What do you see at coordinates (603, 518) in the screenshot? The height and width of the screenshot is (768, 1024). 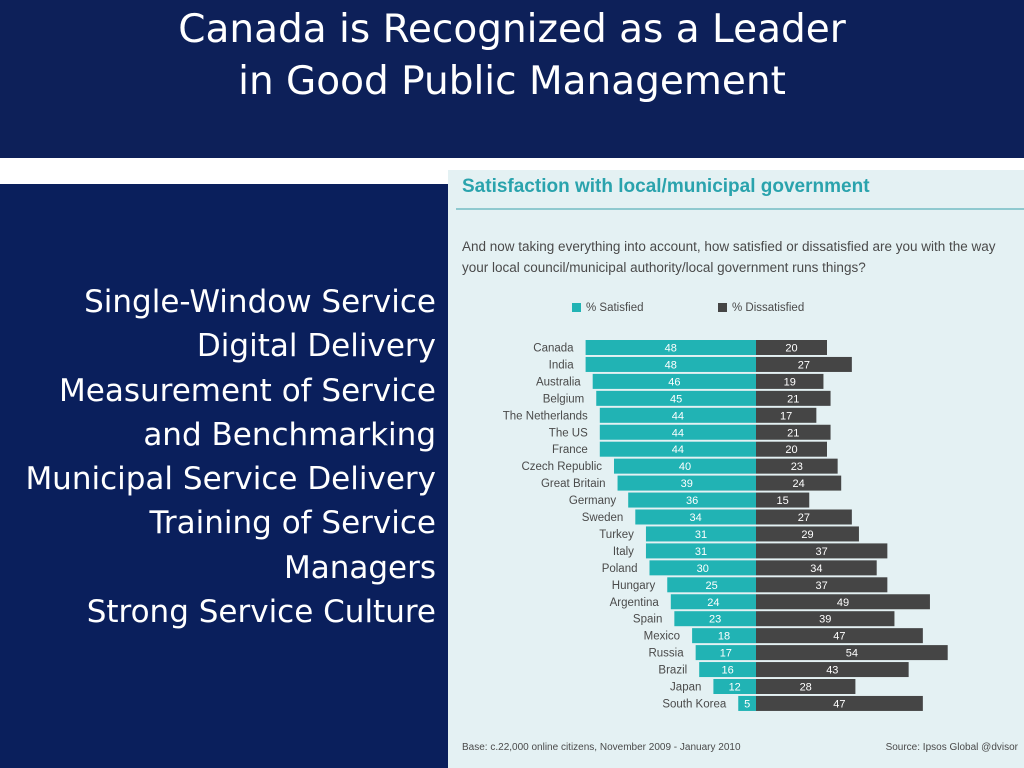 I see `category-label: Sweden` at bounding box center [603, 518].